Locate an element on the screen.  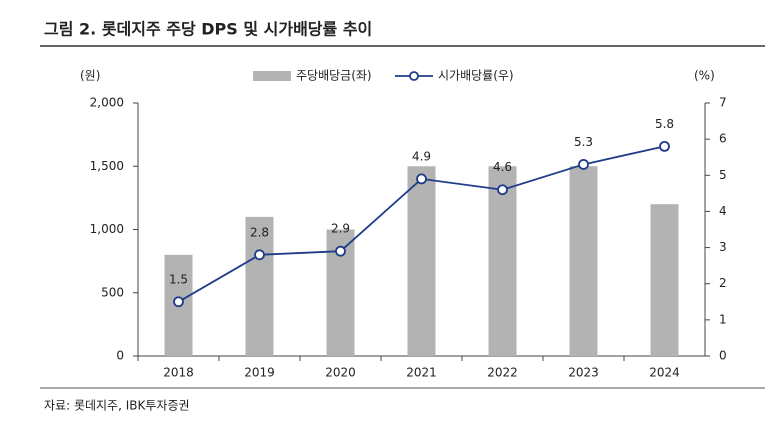
data-label: 1.5 is located at coordinates (178, 279).